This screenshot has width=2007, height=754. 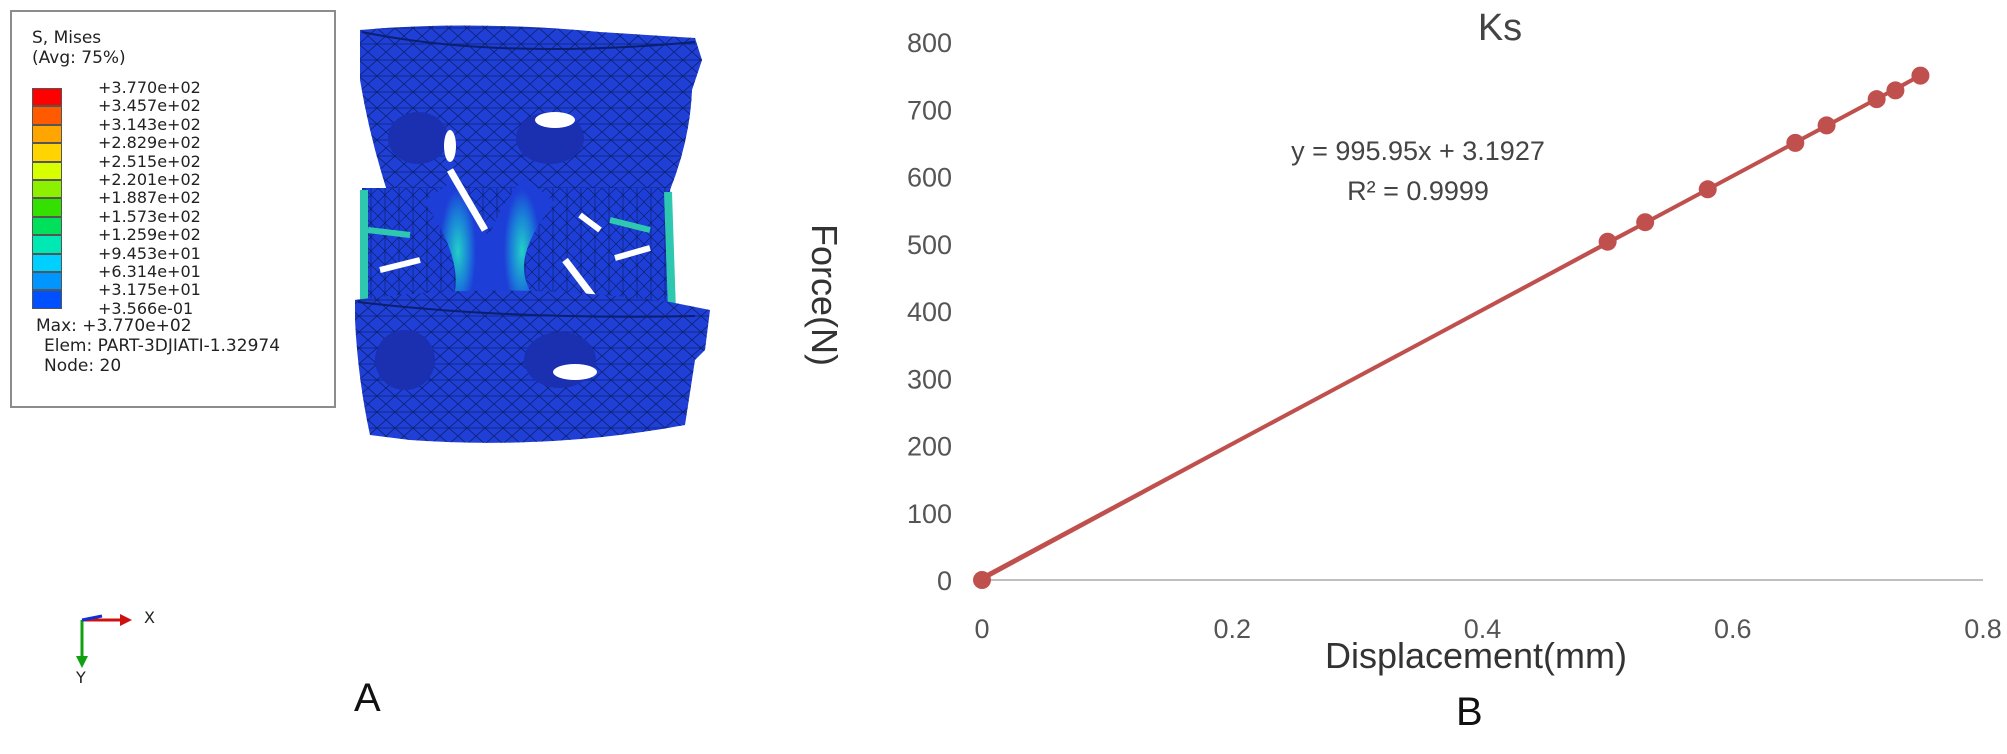 What do you see at coordinates (1983, 629) in the screenshot?
I see `x-tick-label: 0.8` at bounding box center [1983, 629].